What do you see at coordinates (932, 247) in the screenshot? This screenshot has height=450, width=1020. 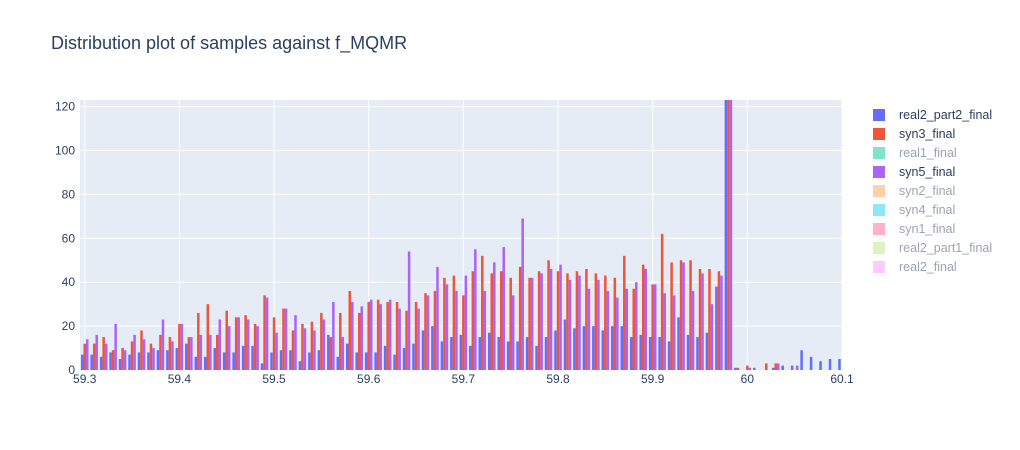 I see `legend-item-real2_part1_final: real2_part1_final` at bounding box center [932, 247].